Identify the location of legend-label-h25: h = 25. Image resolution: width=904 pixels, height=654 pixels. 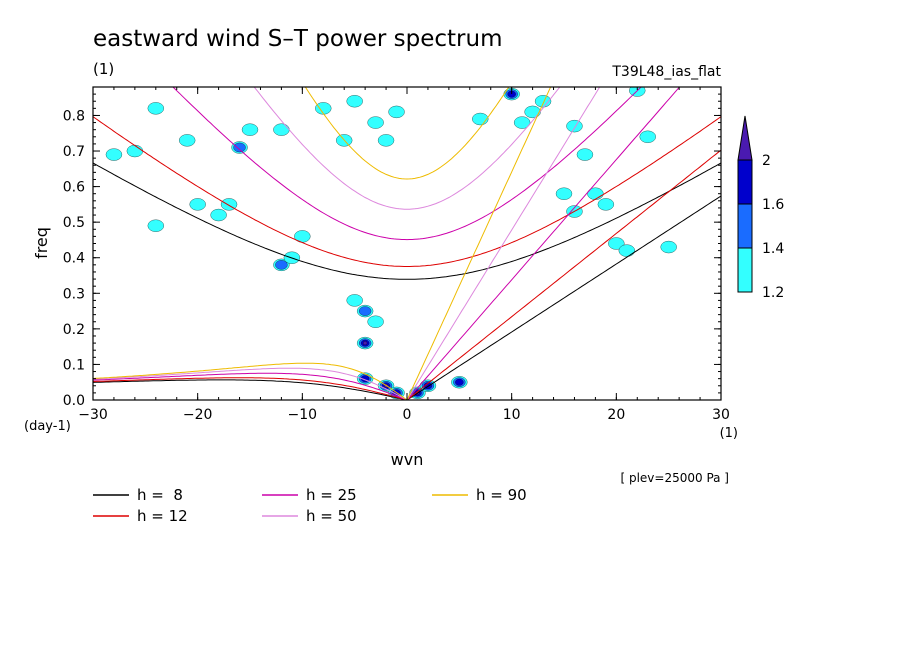
(331, 495).